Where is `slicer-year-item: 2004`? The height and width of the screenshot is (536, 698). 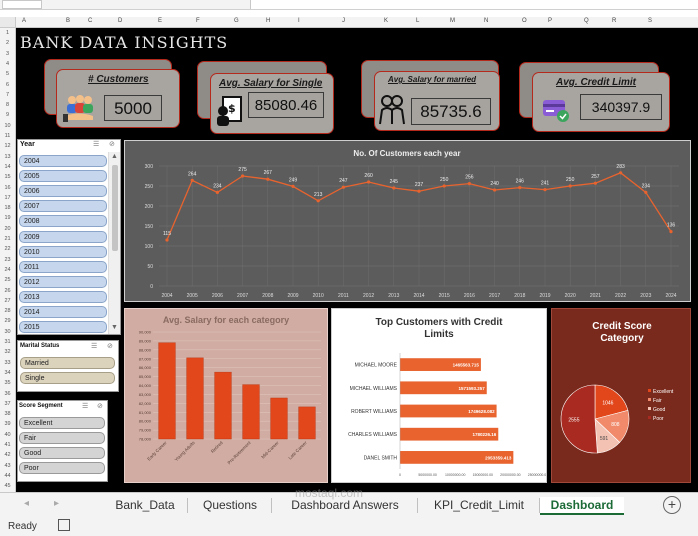 slicer-year-item: 2004 is located at coordinates (63, 161).